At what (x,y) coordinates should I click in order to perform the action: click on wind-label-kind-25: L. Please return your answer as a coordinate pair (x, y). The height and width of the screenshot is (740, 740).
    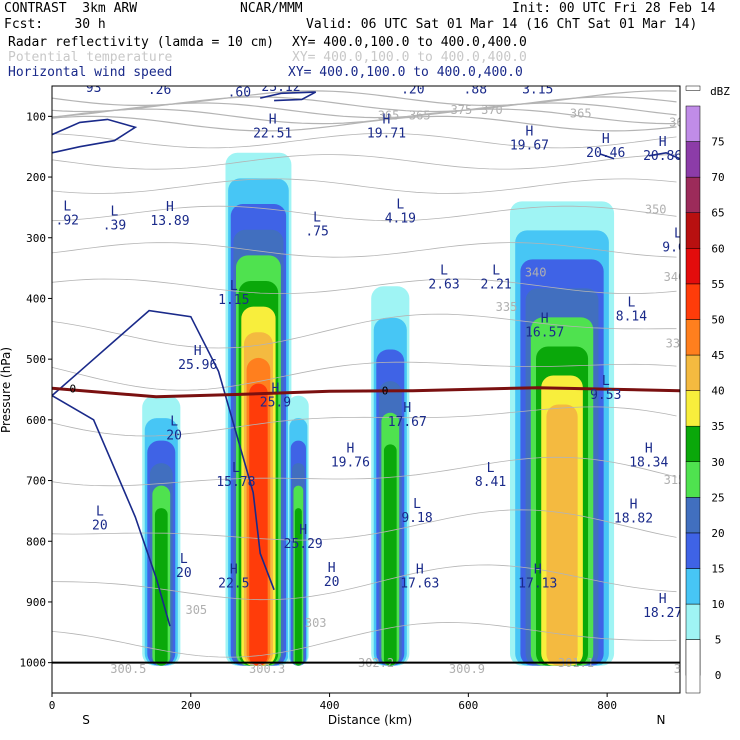
    Looking at the image, I should click on (606, 381).